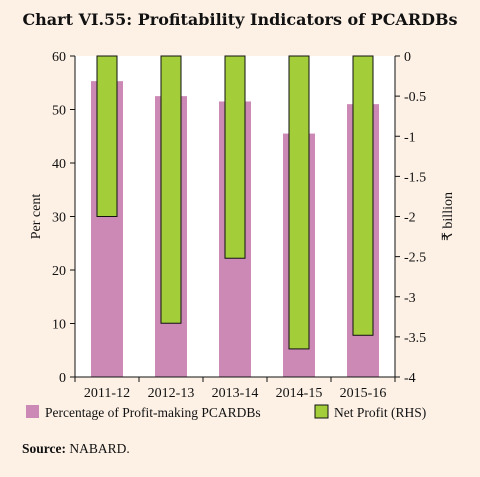  Describe the element at coordinates (107, 393) in the screenshot. I see `x-tick-label: 2011-12` at that location.